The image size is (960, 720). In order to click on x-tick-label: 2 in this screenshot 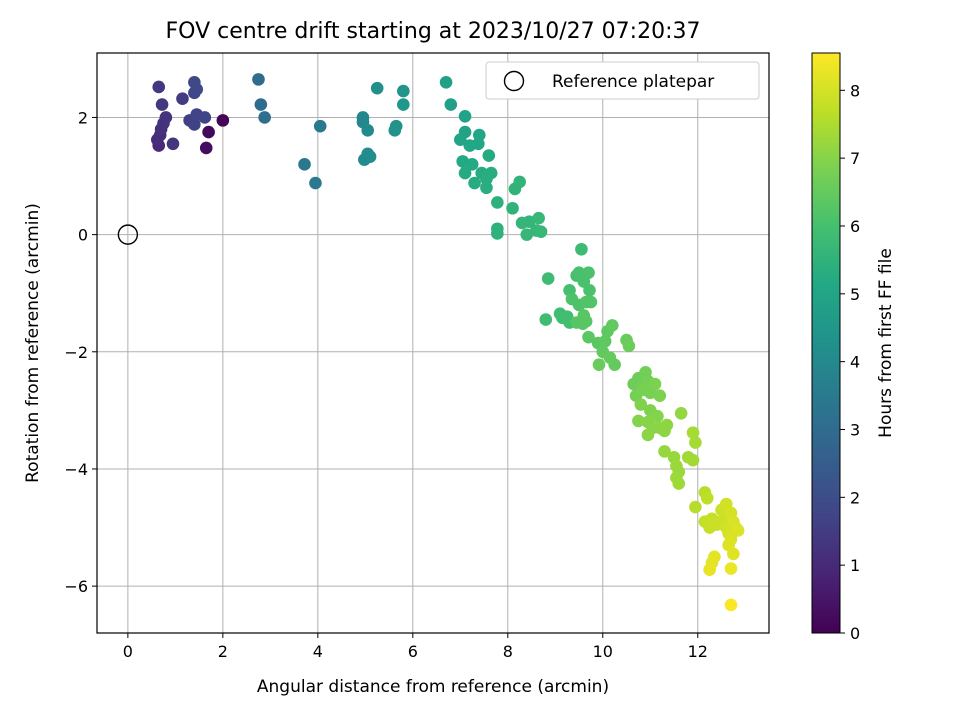, I will do `click(223, 651)`.